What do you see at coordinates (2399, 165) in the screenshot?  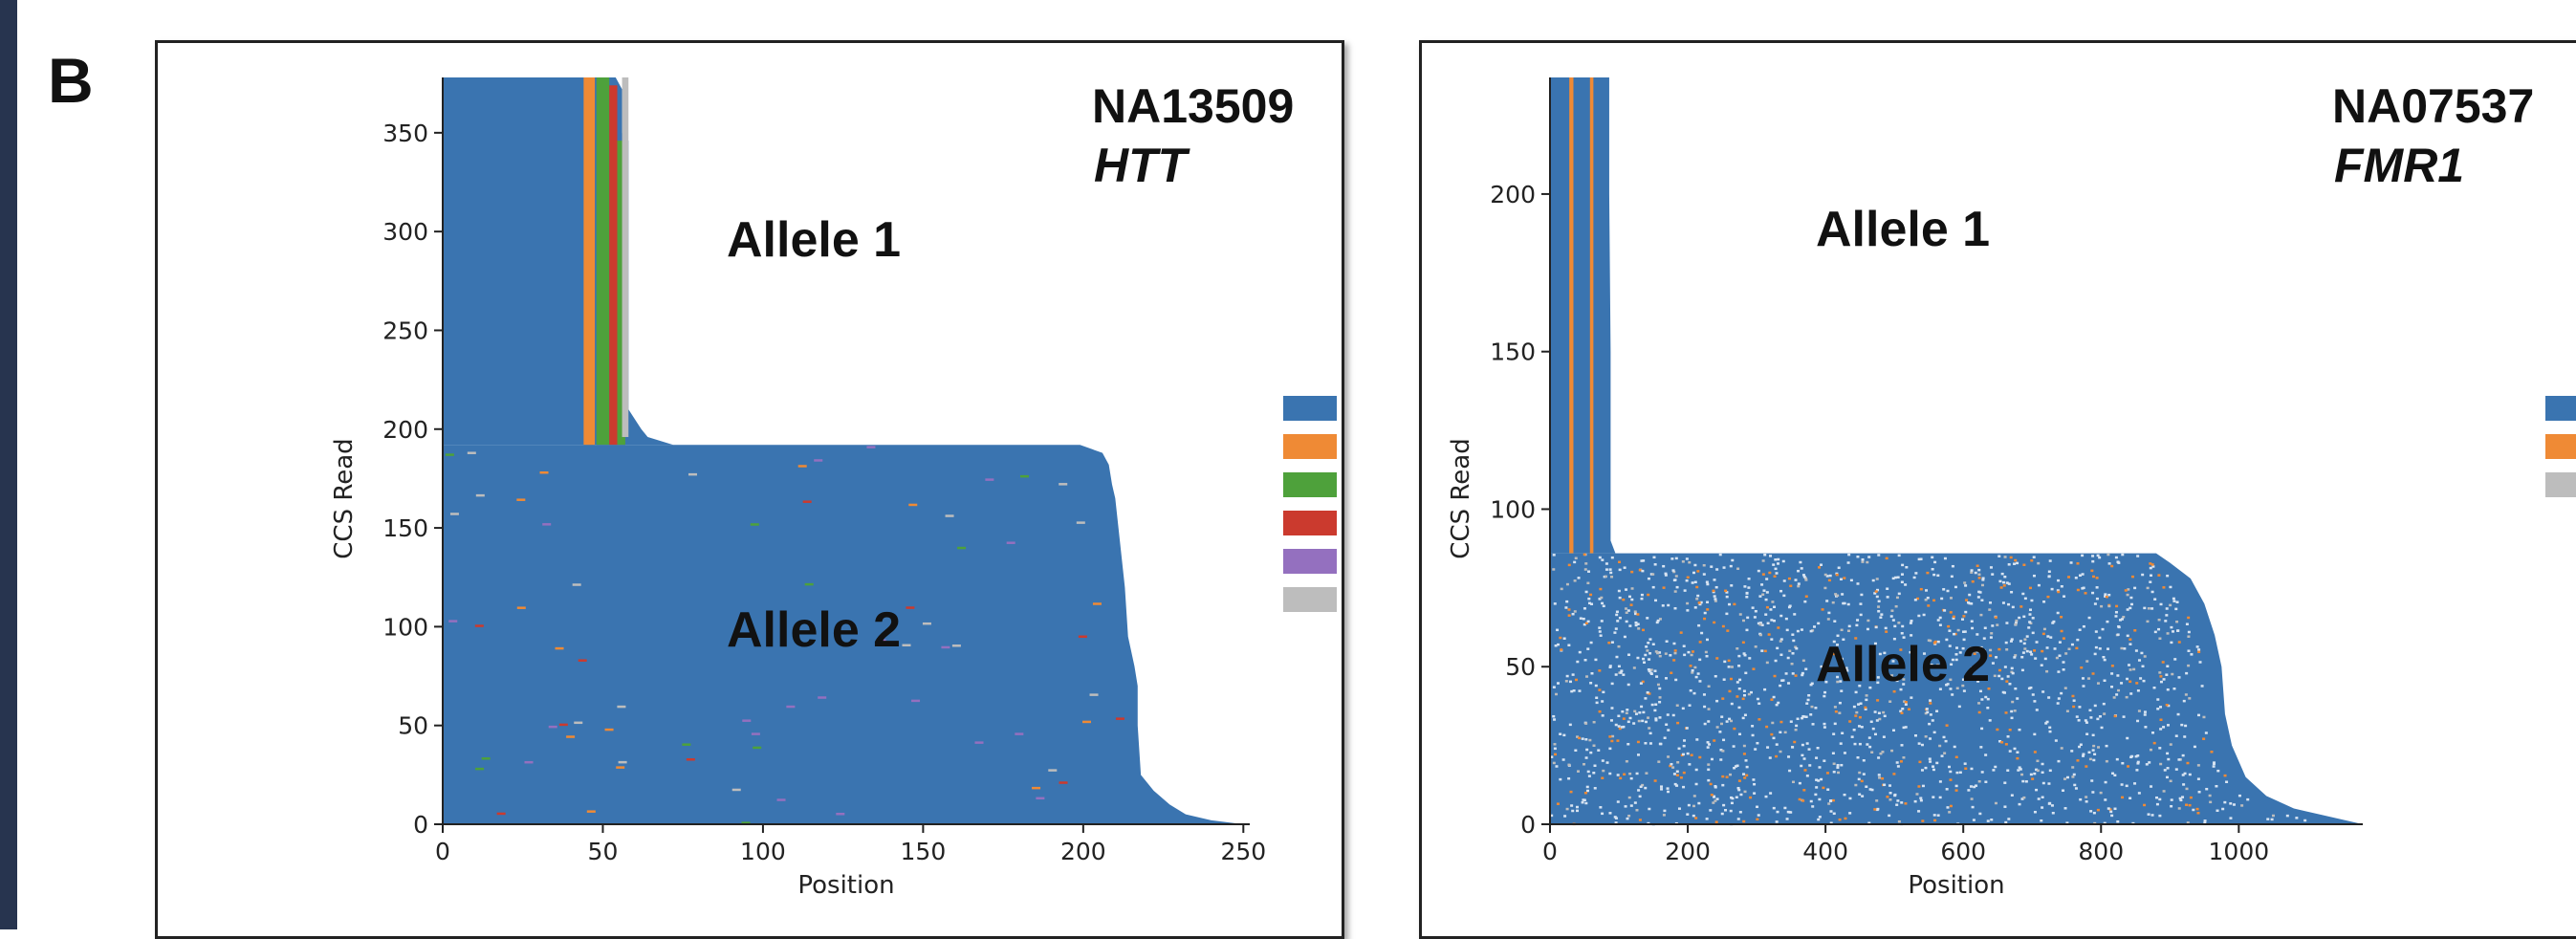 I see `fmr1-gene-title: FMR1` at bounding box center [2399, 165].